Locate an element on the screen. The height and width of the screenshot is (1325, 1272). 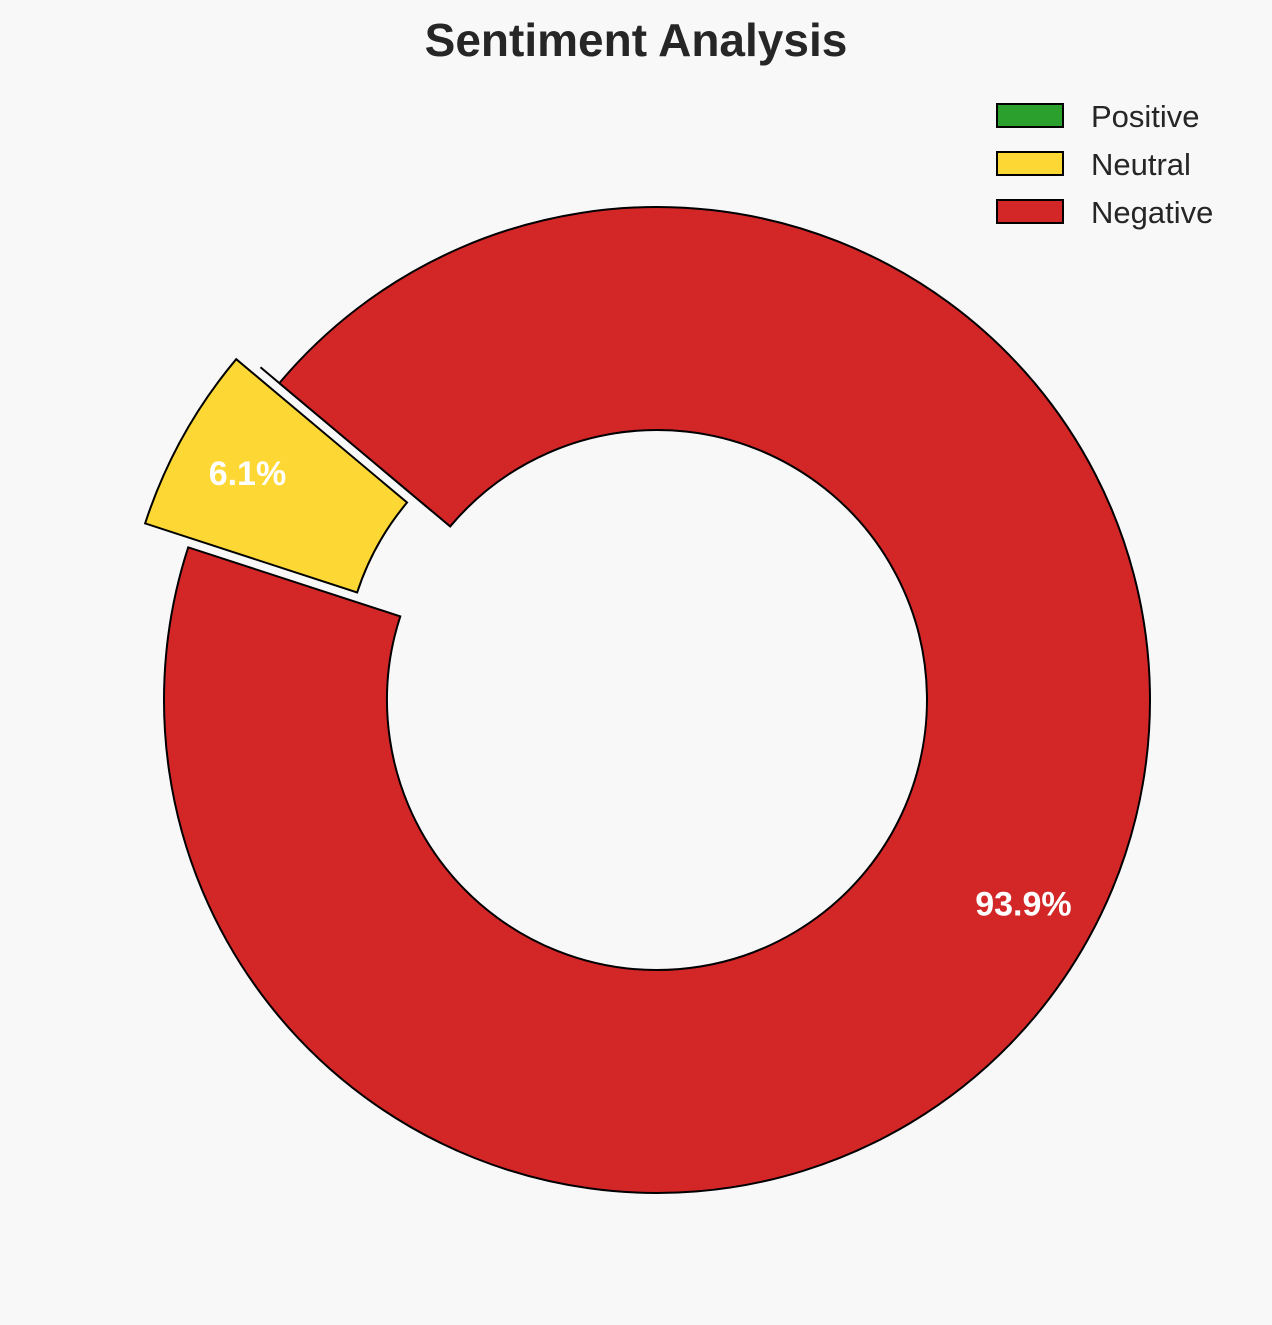
legend-item-neutral: Neutral is located at coordinates (1093, 164).